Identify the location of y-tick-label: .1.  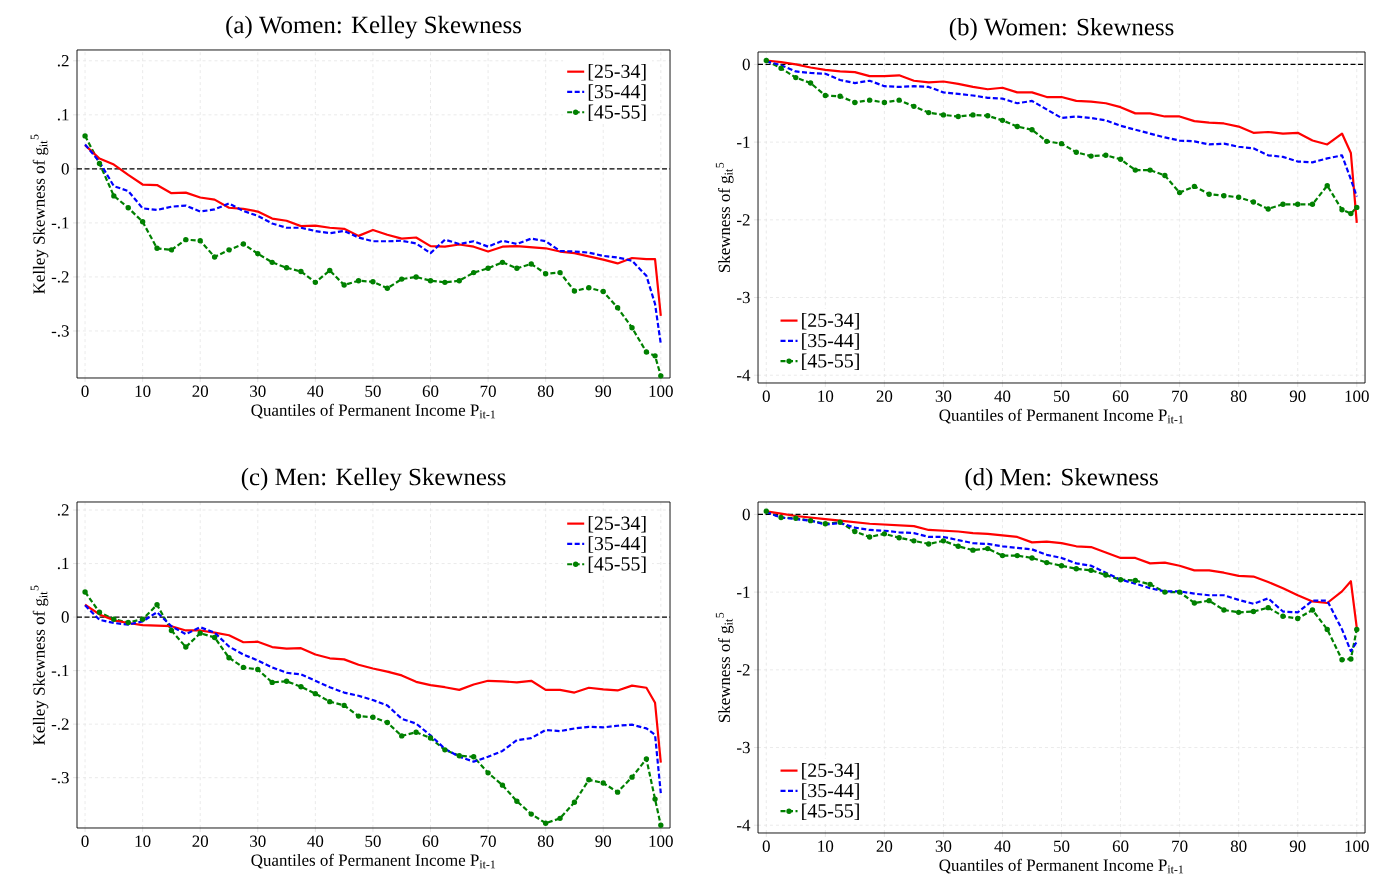
(63, 115).